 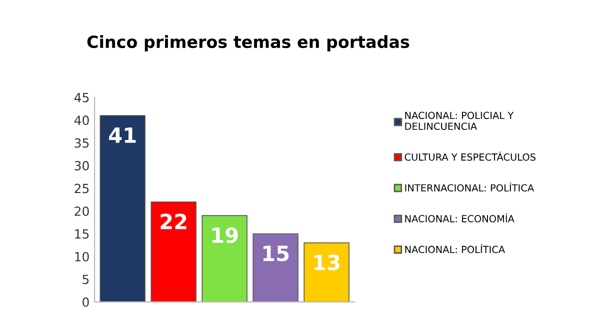 I want to click on y-tick-label: 35, so click(x=81, y=143).